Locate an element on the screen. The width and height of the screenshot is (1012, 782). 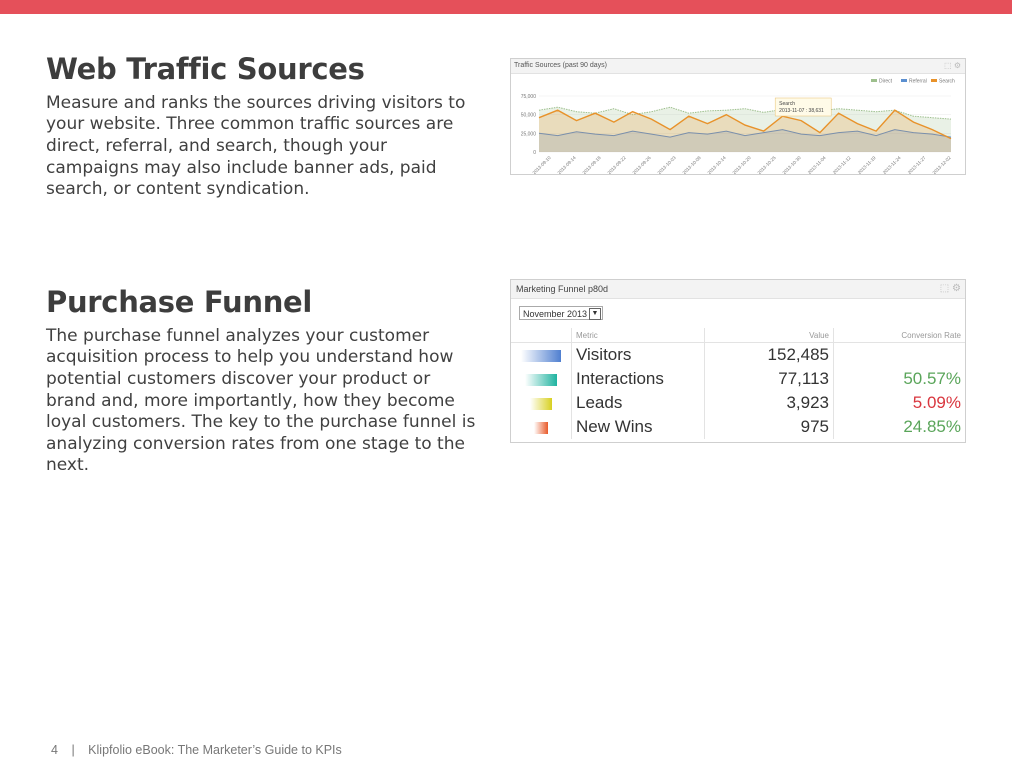
chart-tooltip-box is located at coordinates (803, 107).